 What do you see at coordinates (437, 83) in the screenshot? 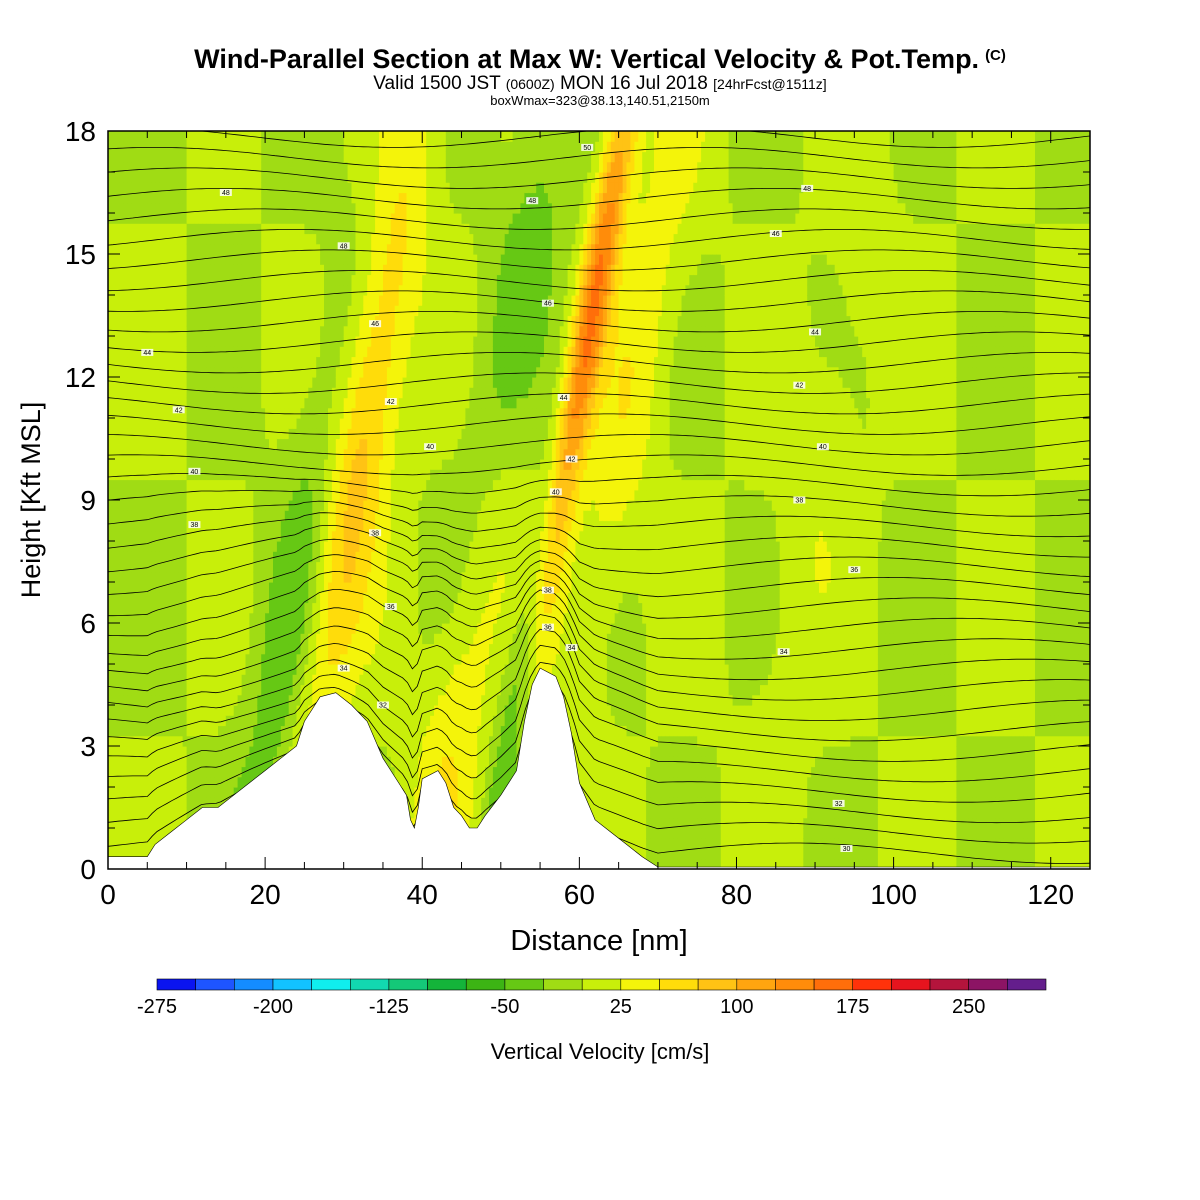
I see `valid-time: Valid 1500 JST` at bounding box center [437, 83].